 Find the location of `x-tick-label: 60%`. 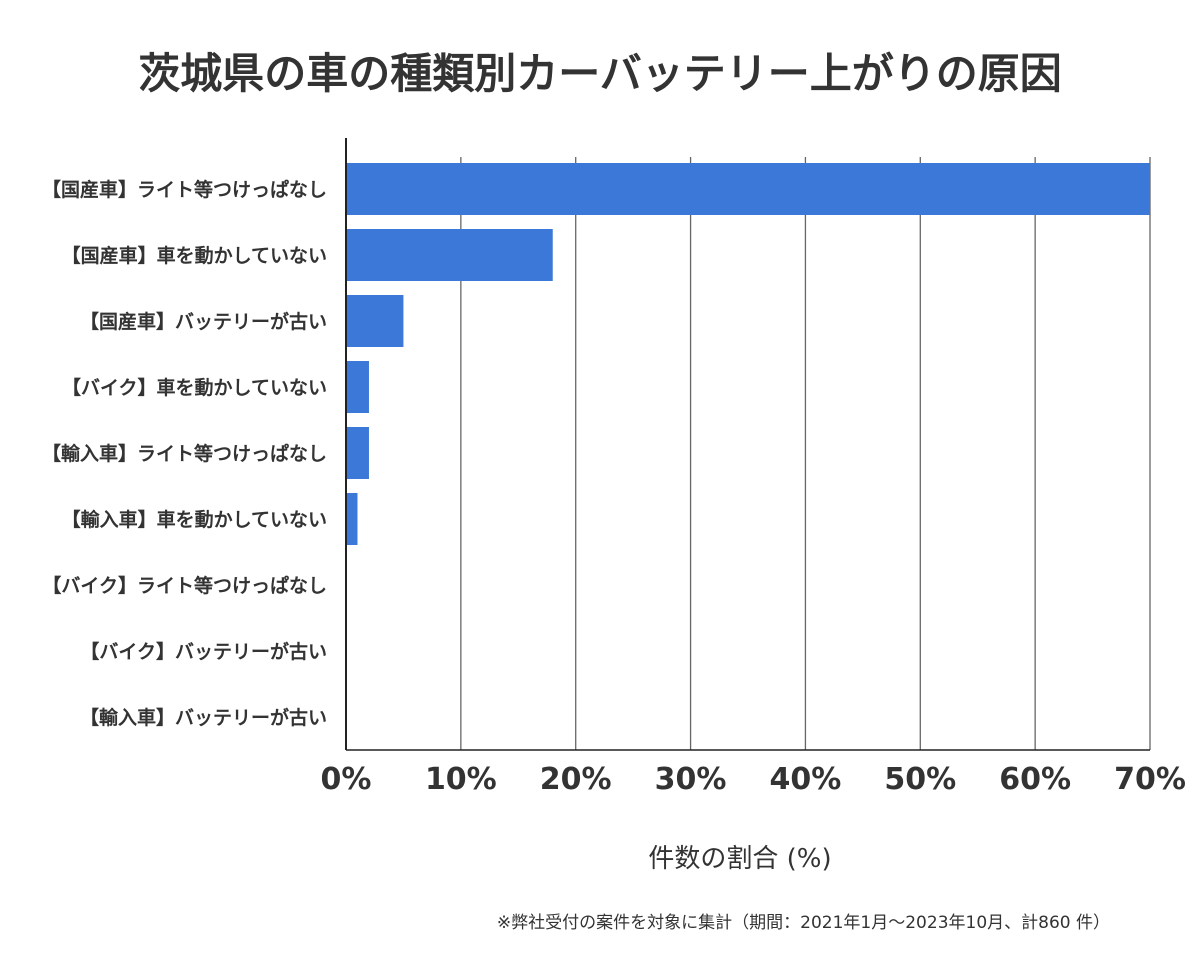

x-tick-label: 60% is located at coordinates (1035, 779).